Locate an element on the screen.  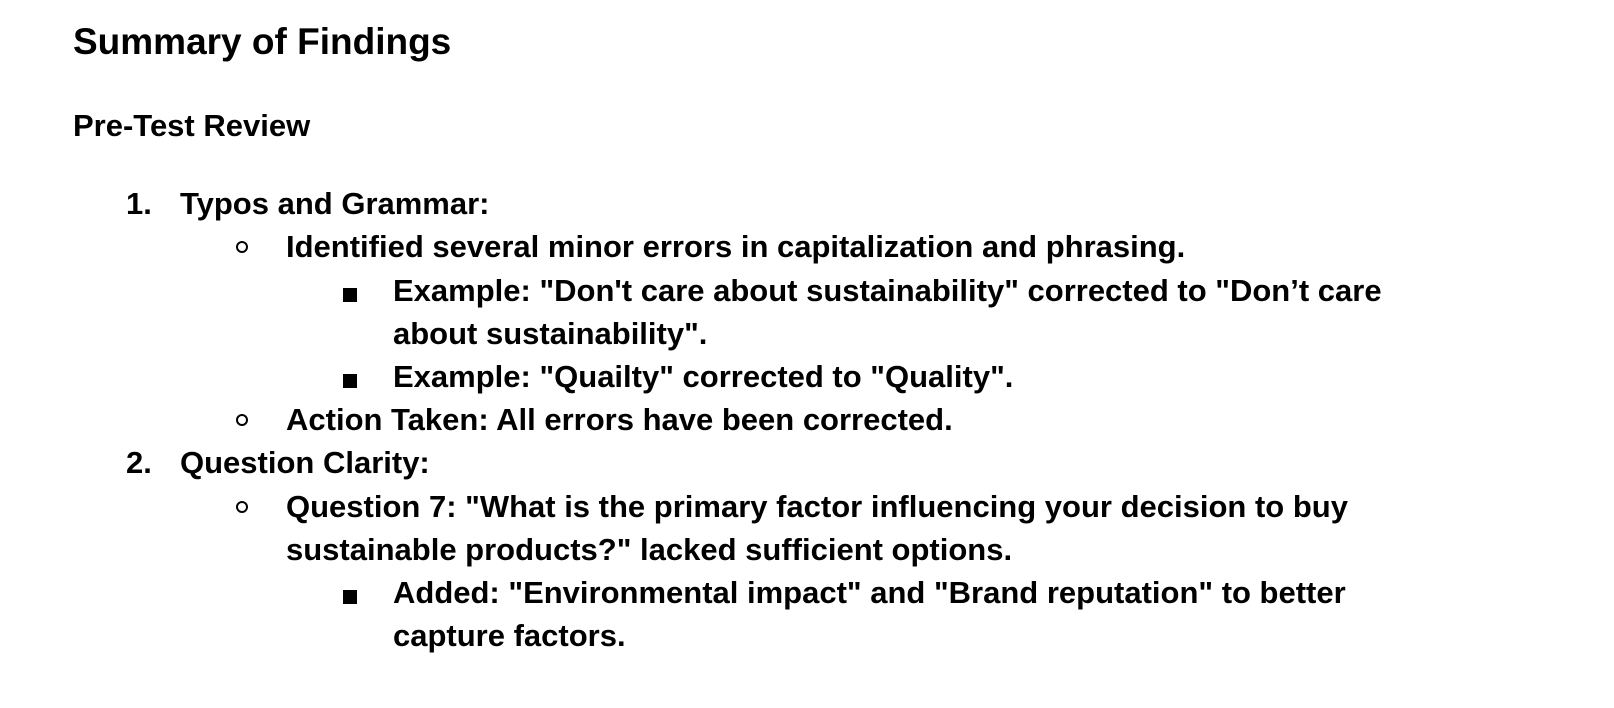
list-item-title-typos: Typos and Grammar: is located at coordinates (335, 203).